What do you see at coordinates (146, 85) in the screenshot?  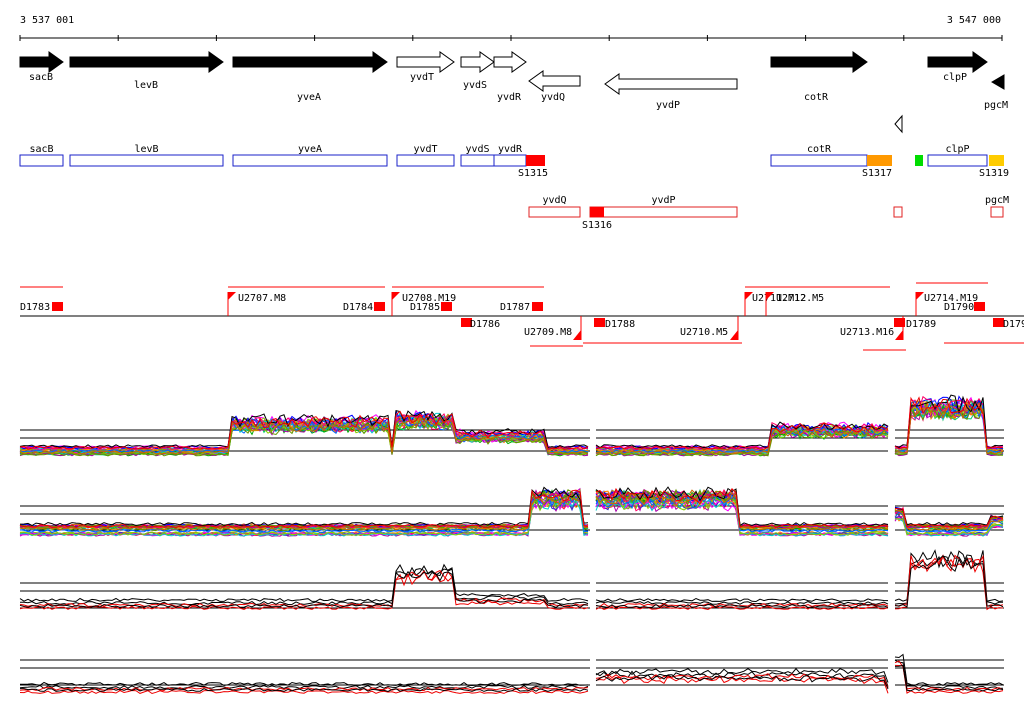 I see `gene-label-levB: levB` at bounding box center [146, 85].